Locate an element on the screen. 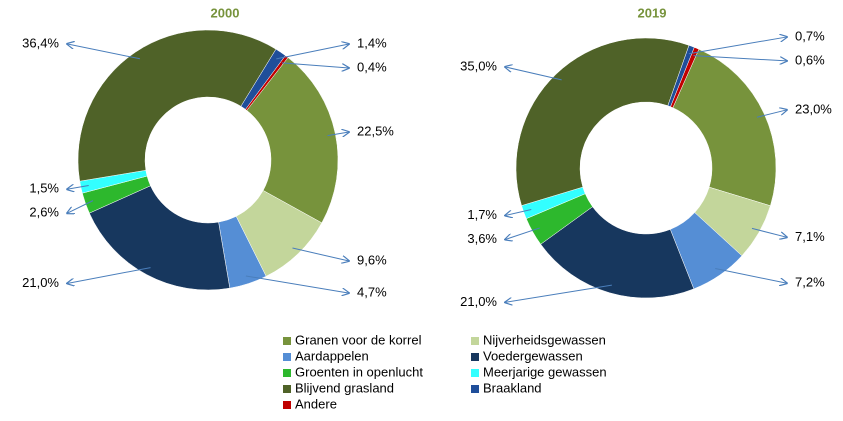 This screenshot has width=843, height=421. chart-title: 2019 is located at coordinates (652, 12).